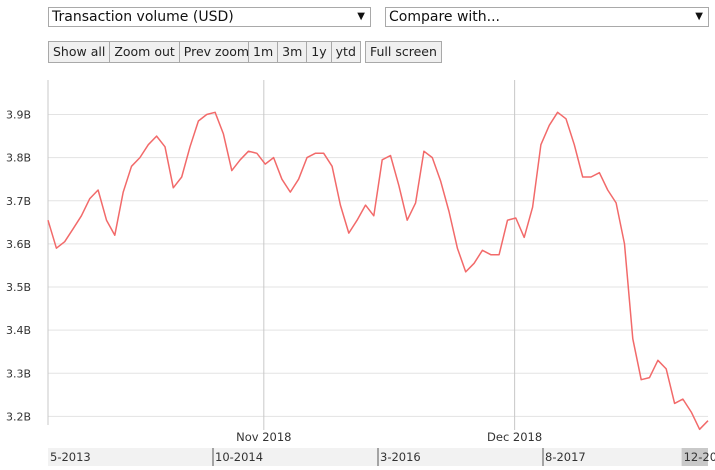  I want to click on fullscreen-button-group: Full screen, so click(403, 52).